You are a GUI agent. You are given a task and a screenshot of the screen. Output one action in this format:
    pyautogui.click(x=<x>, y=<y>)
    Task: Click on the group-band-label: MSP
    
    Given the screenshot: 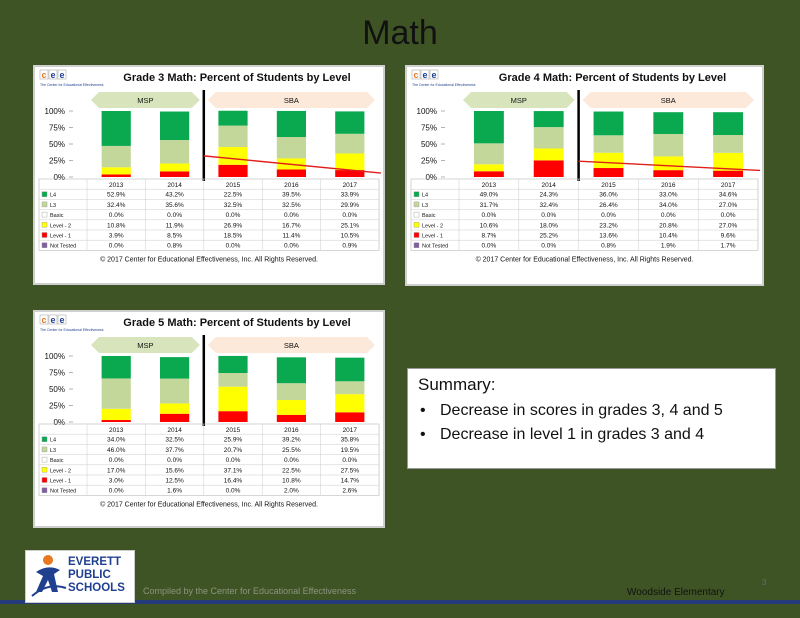 What is the action you would take?
    pyautogui.click(x=145, y=100)
    